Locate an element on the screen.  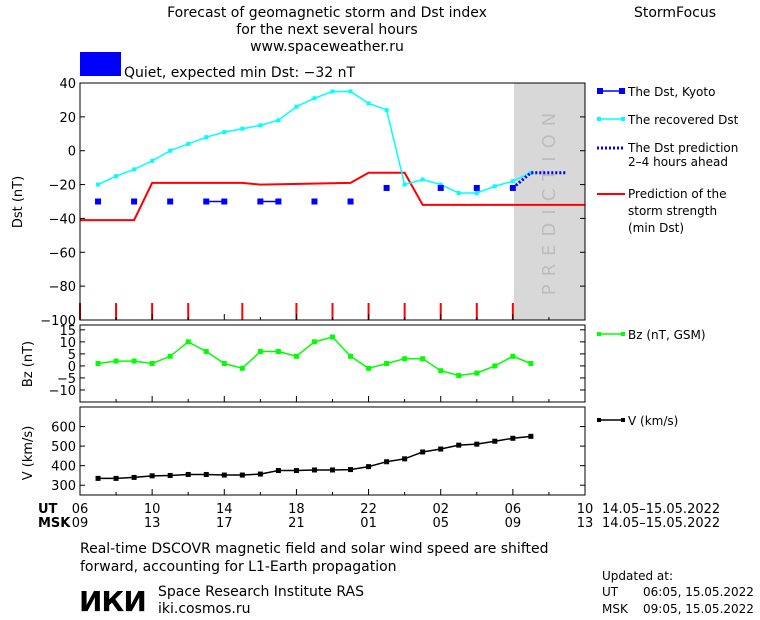
dst-y-axis-label: Dst (nT) is located at coordinates (18, 202).